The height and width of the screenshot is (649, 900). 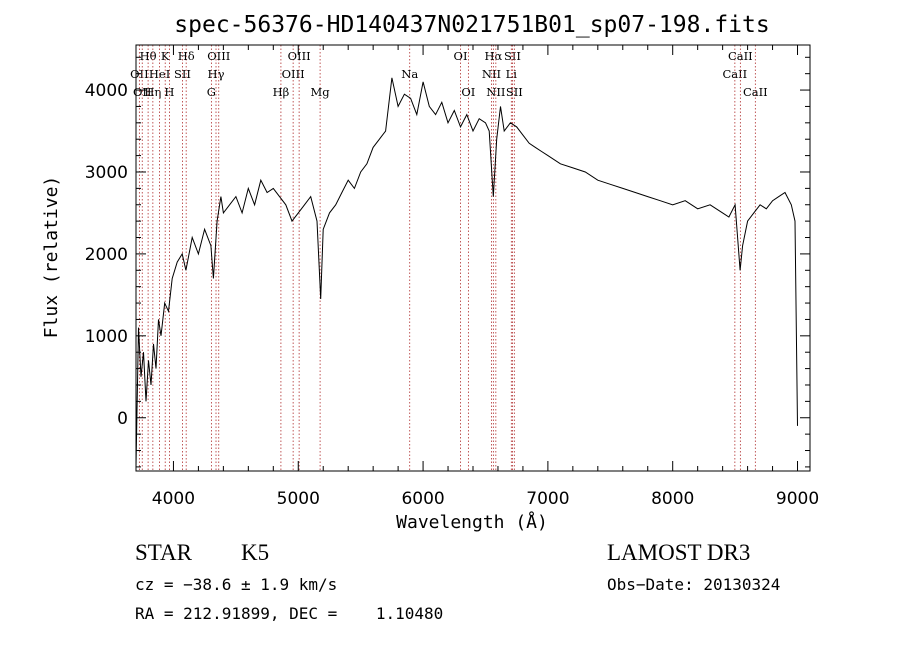 What do you see at coordinates (679, 552) in the screenshot?
I see `survey-name: LAMOST DR3` at bounding box center [679, 552].